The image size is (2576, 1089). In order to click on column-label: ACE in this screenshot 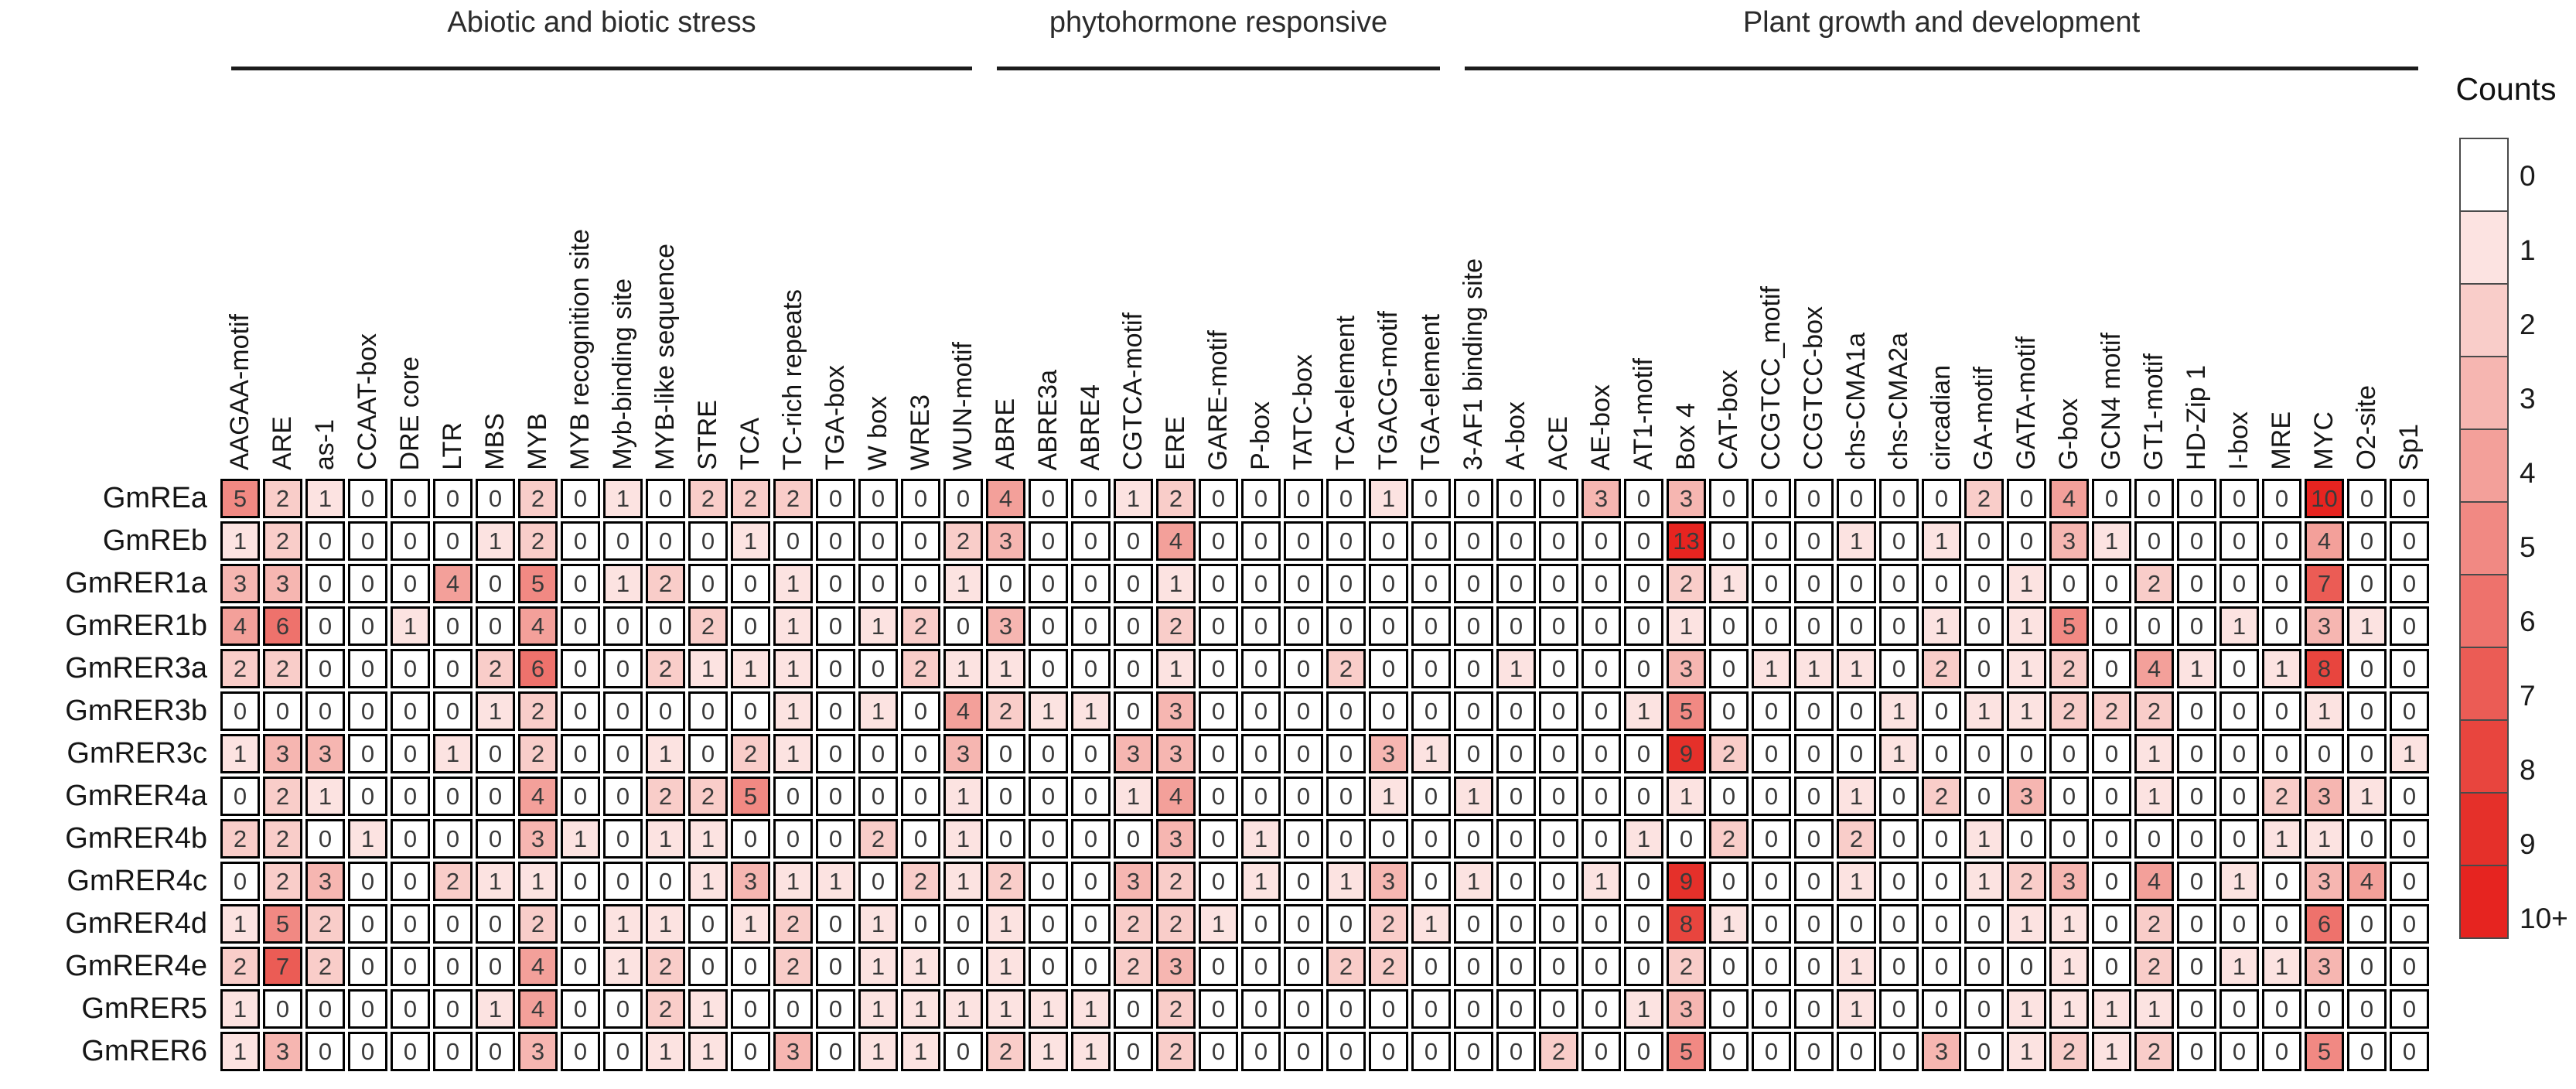, I will do `click(1558, 274)`.